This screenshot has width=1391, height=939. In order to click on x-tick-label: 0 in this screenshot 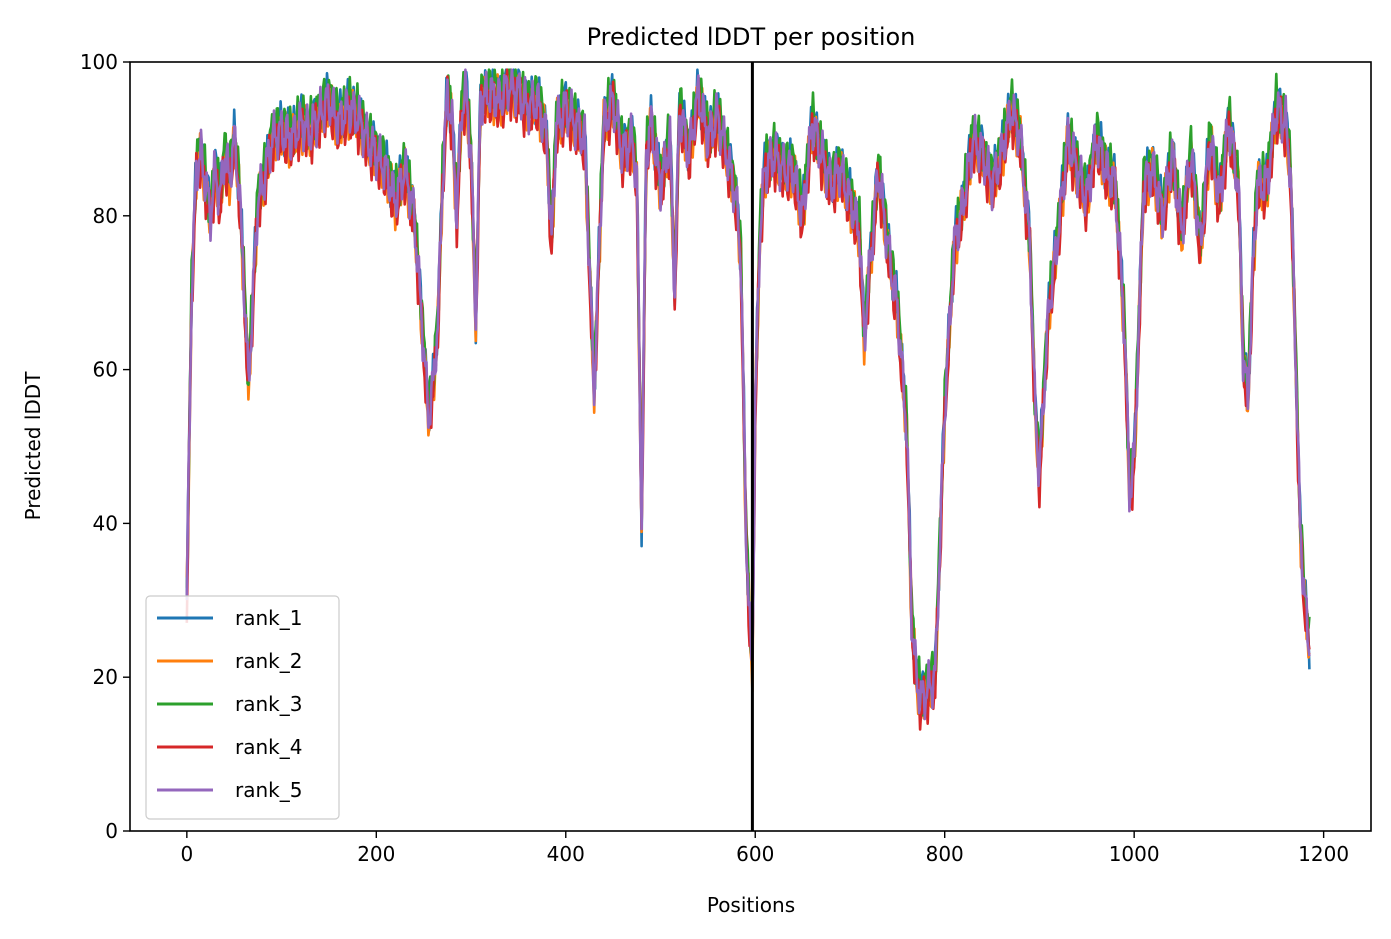, I will do `click(186, 854)`.